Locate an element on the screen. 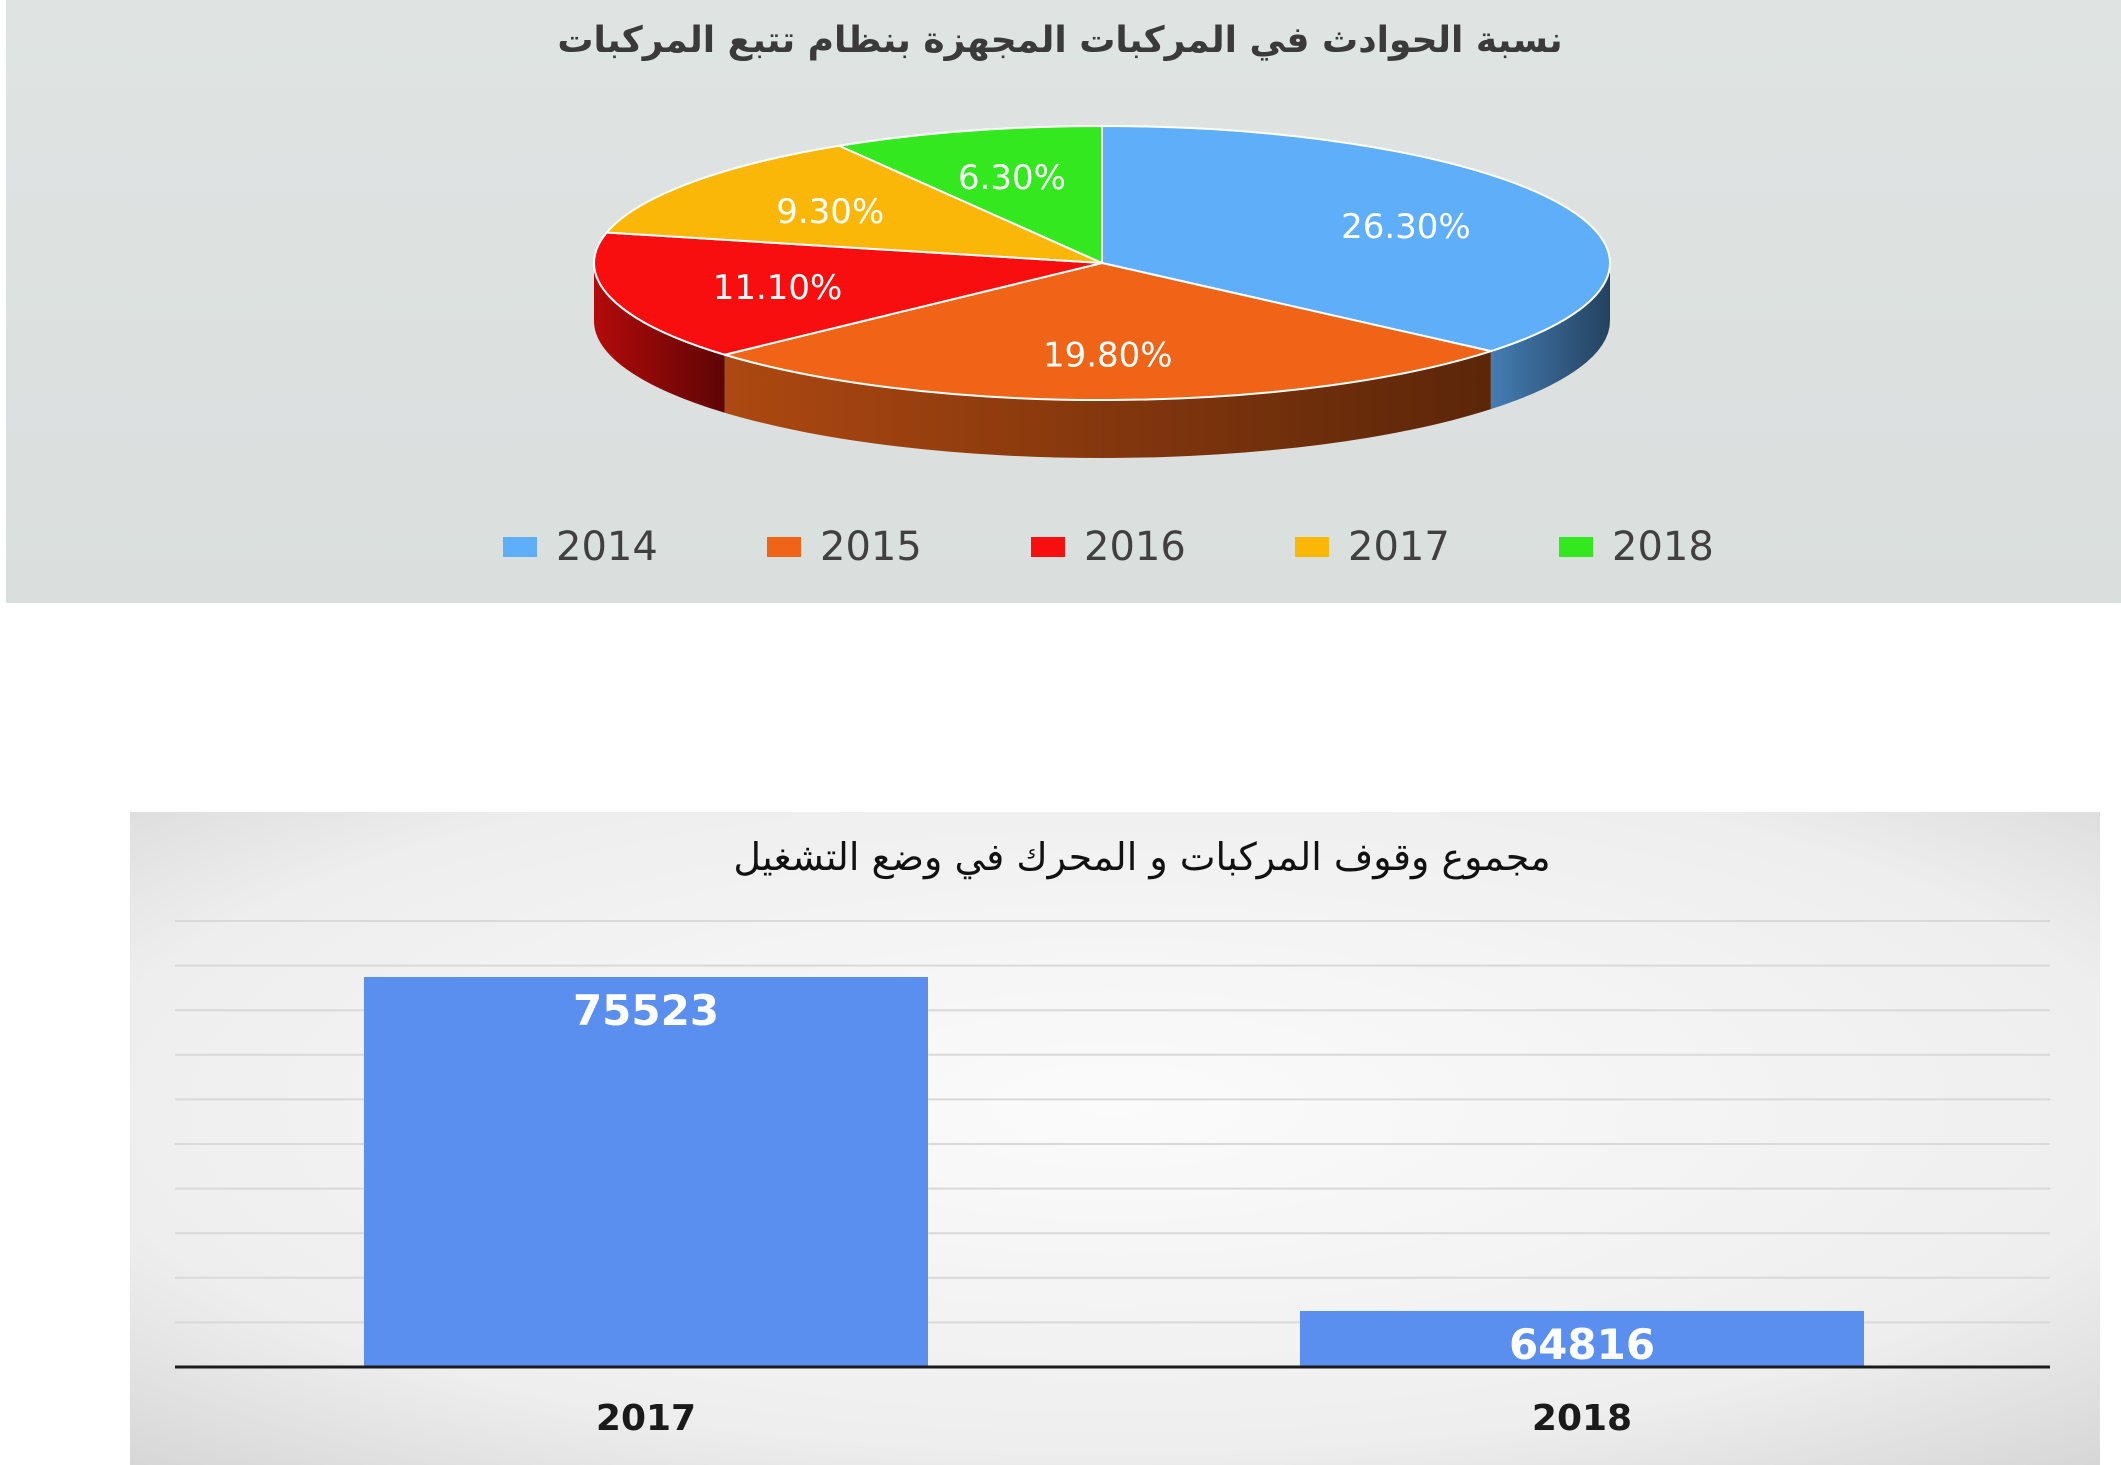 The width and height of the screenshot is (2121, 1465). pie-legend-item-2017: 2017 is located at coordinates (1372, 547).